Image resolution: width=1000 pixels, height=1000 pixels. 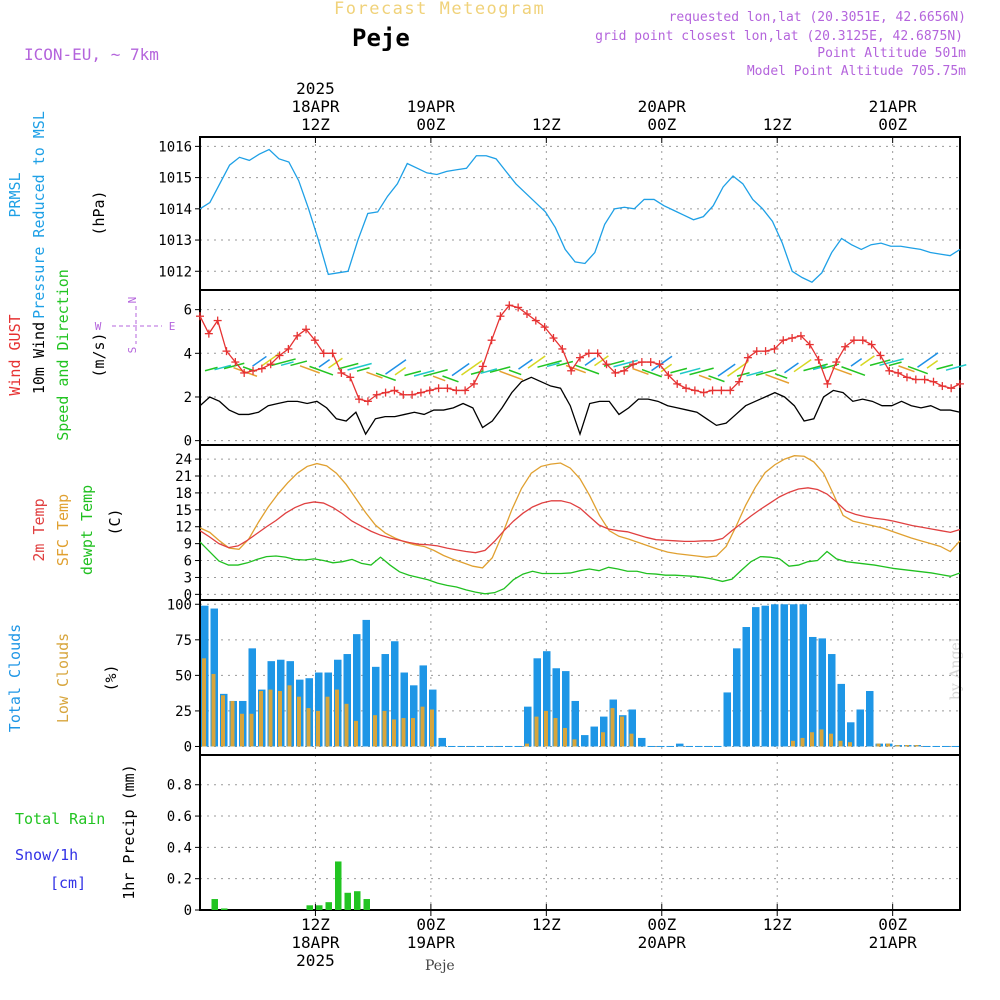 What do you see at coordinates (183, 712) in the screenshot?
I see `y-tick-label: 25` at bounding box center [183, 712].